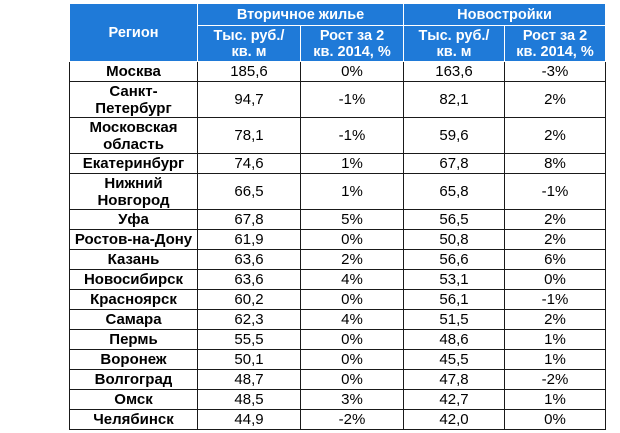 The height and width of the screenshot is (433, 620). What do you see at coordinates (338, 219) in the screenshot?
I see `table-row: Уфа 67,8 5% 56,5 2%` at bounding box center [338, 219].